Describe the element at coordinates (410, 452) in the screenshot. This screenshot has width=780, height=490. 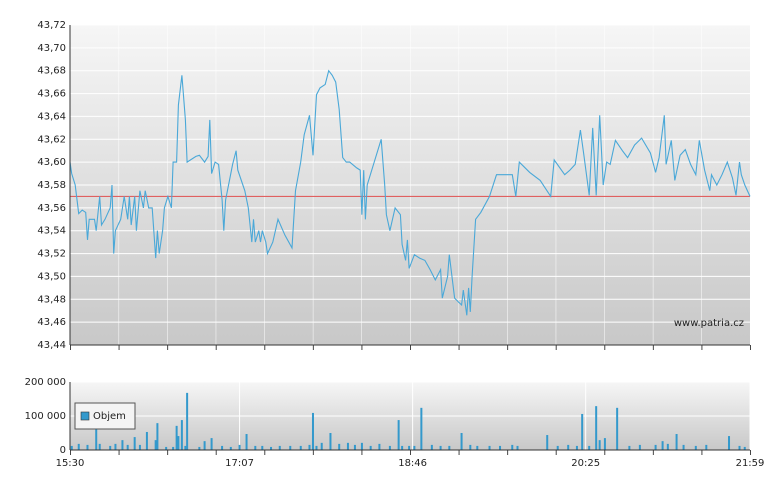
I see `x-tick-marks` at that location.